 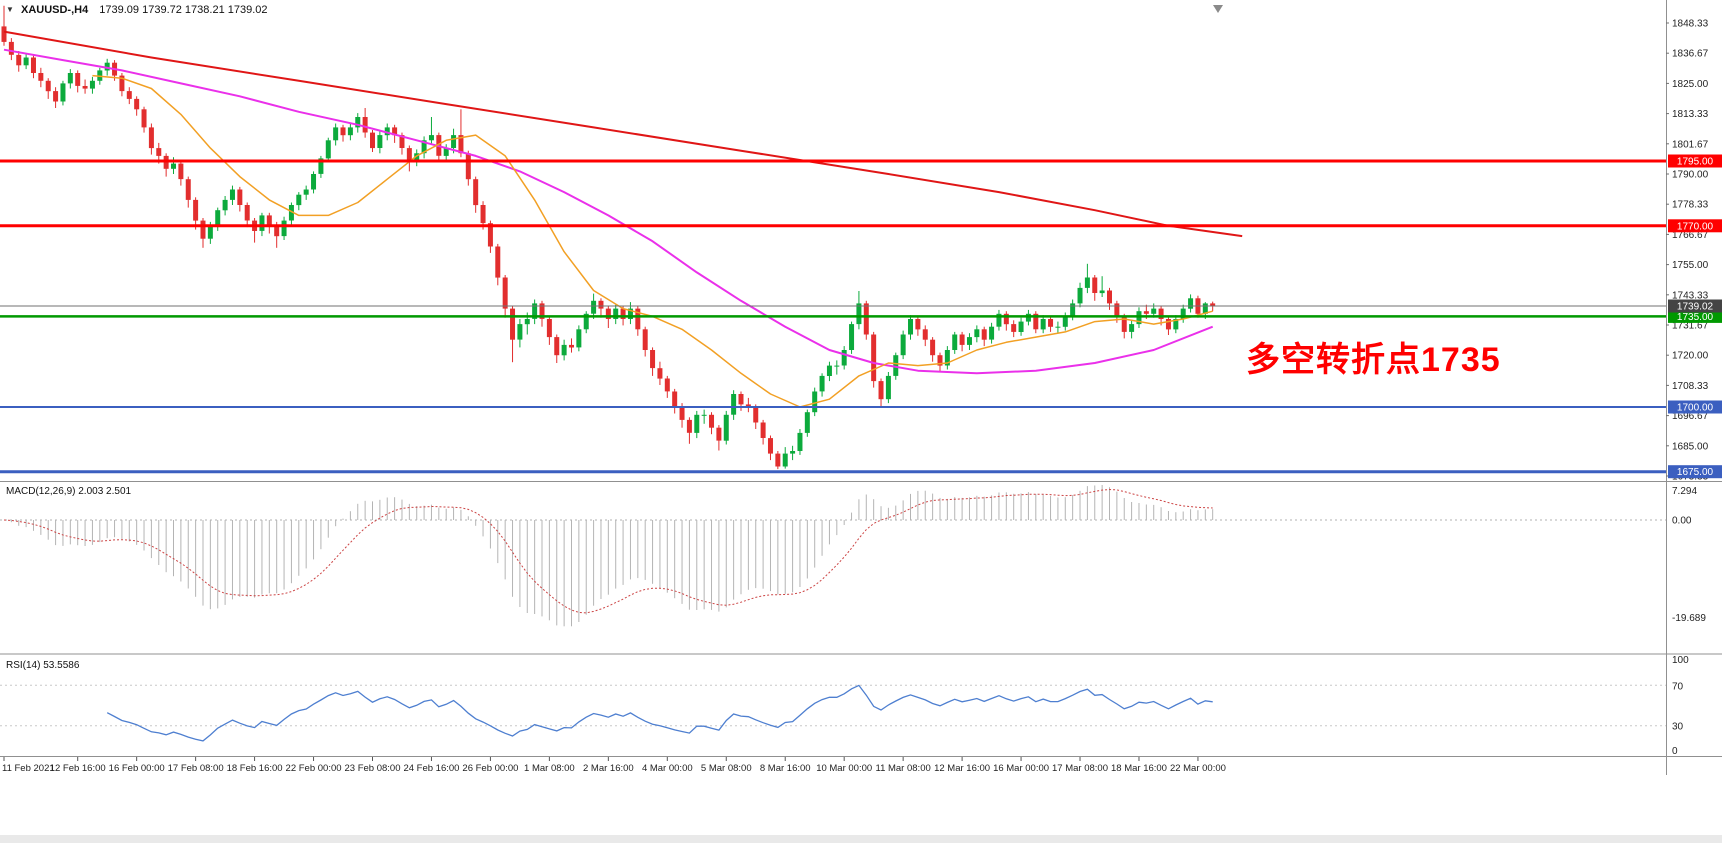 What do you see at coordinates (1695, 408) in the screenshot?
I see `level-price-tag-text: 1700.00` at bounding box center [1695, 408].